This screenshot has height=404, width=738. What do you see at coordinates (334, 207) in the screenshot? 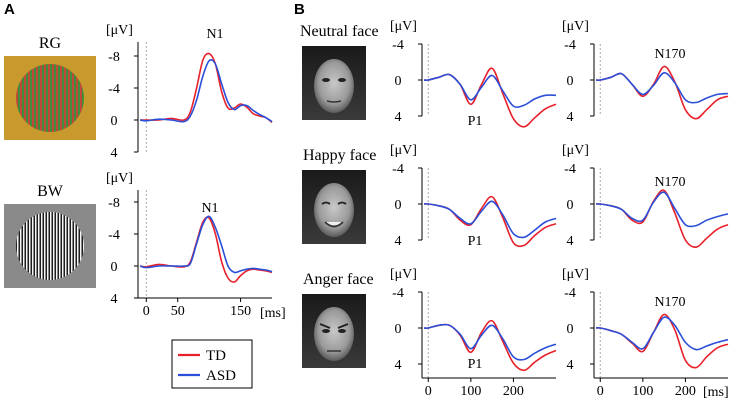
I see `face-photo-happy` at bounding box center [334, 207].